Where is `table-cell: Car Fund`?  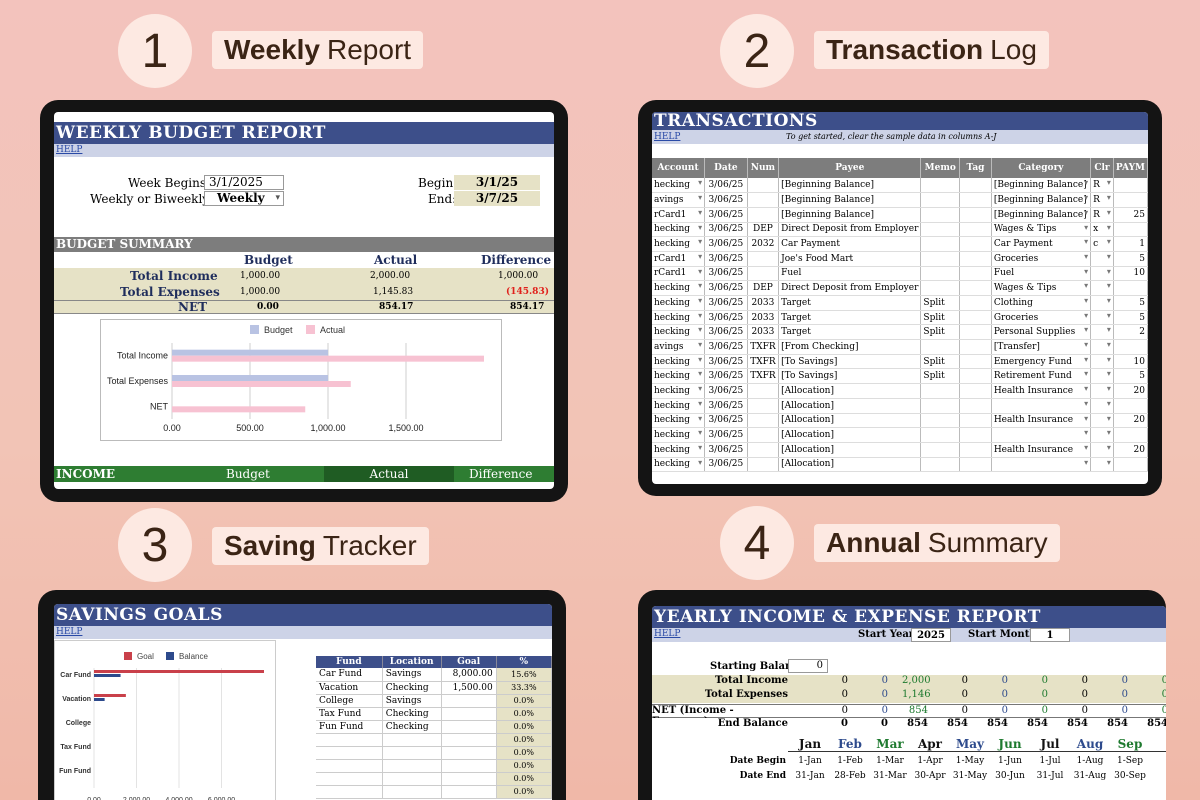 table-cell: Car Fund is located at coordinates (349, 675).